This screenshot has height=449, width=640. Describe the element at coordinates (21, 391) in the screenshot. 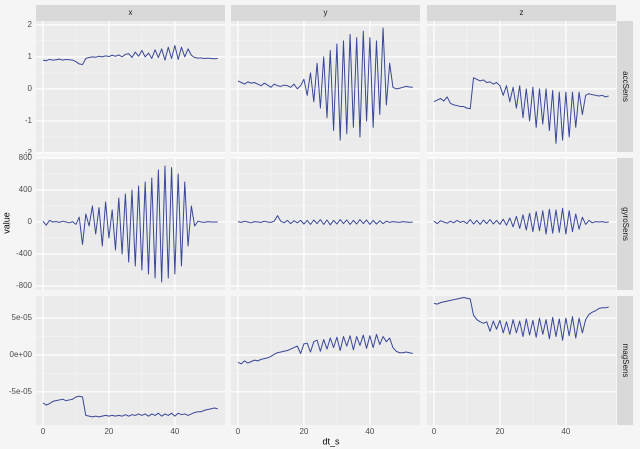

I see `y-tick-label: -5e-05` at that location.